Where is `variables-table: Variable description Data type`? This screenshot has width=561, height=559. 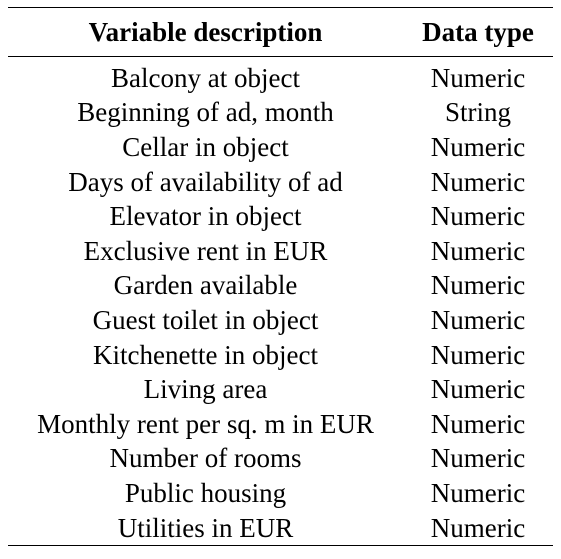
variables-table: Variable description Data type is located at coordinates (280, 32).